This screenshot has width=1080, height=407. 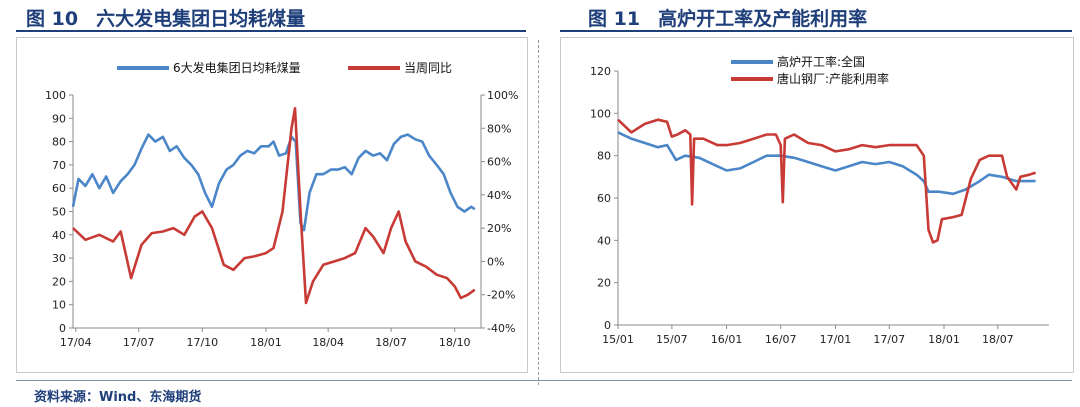 I want to click on x-tick-label: 18/10, so click(x=455, y=342).